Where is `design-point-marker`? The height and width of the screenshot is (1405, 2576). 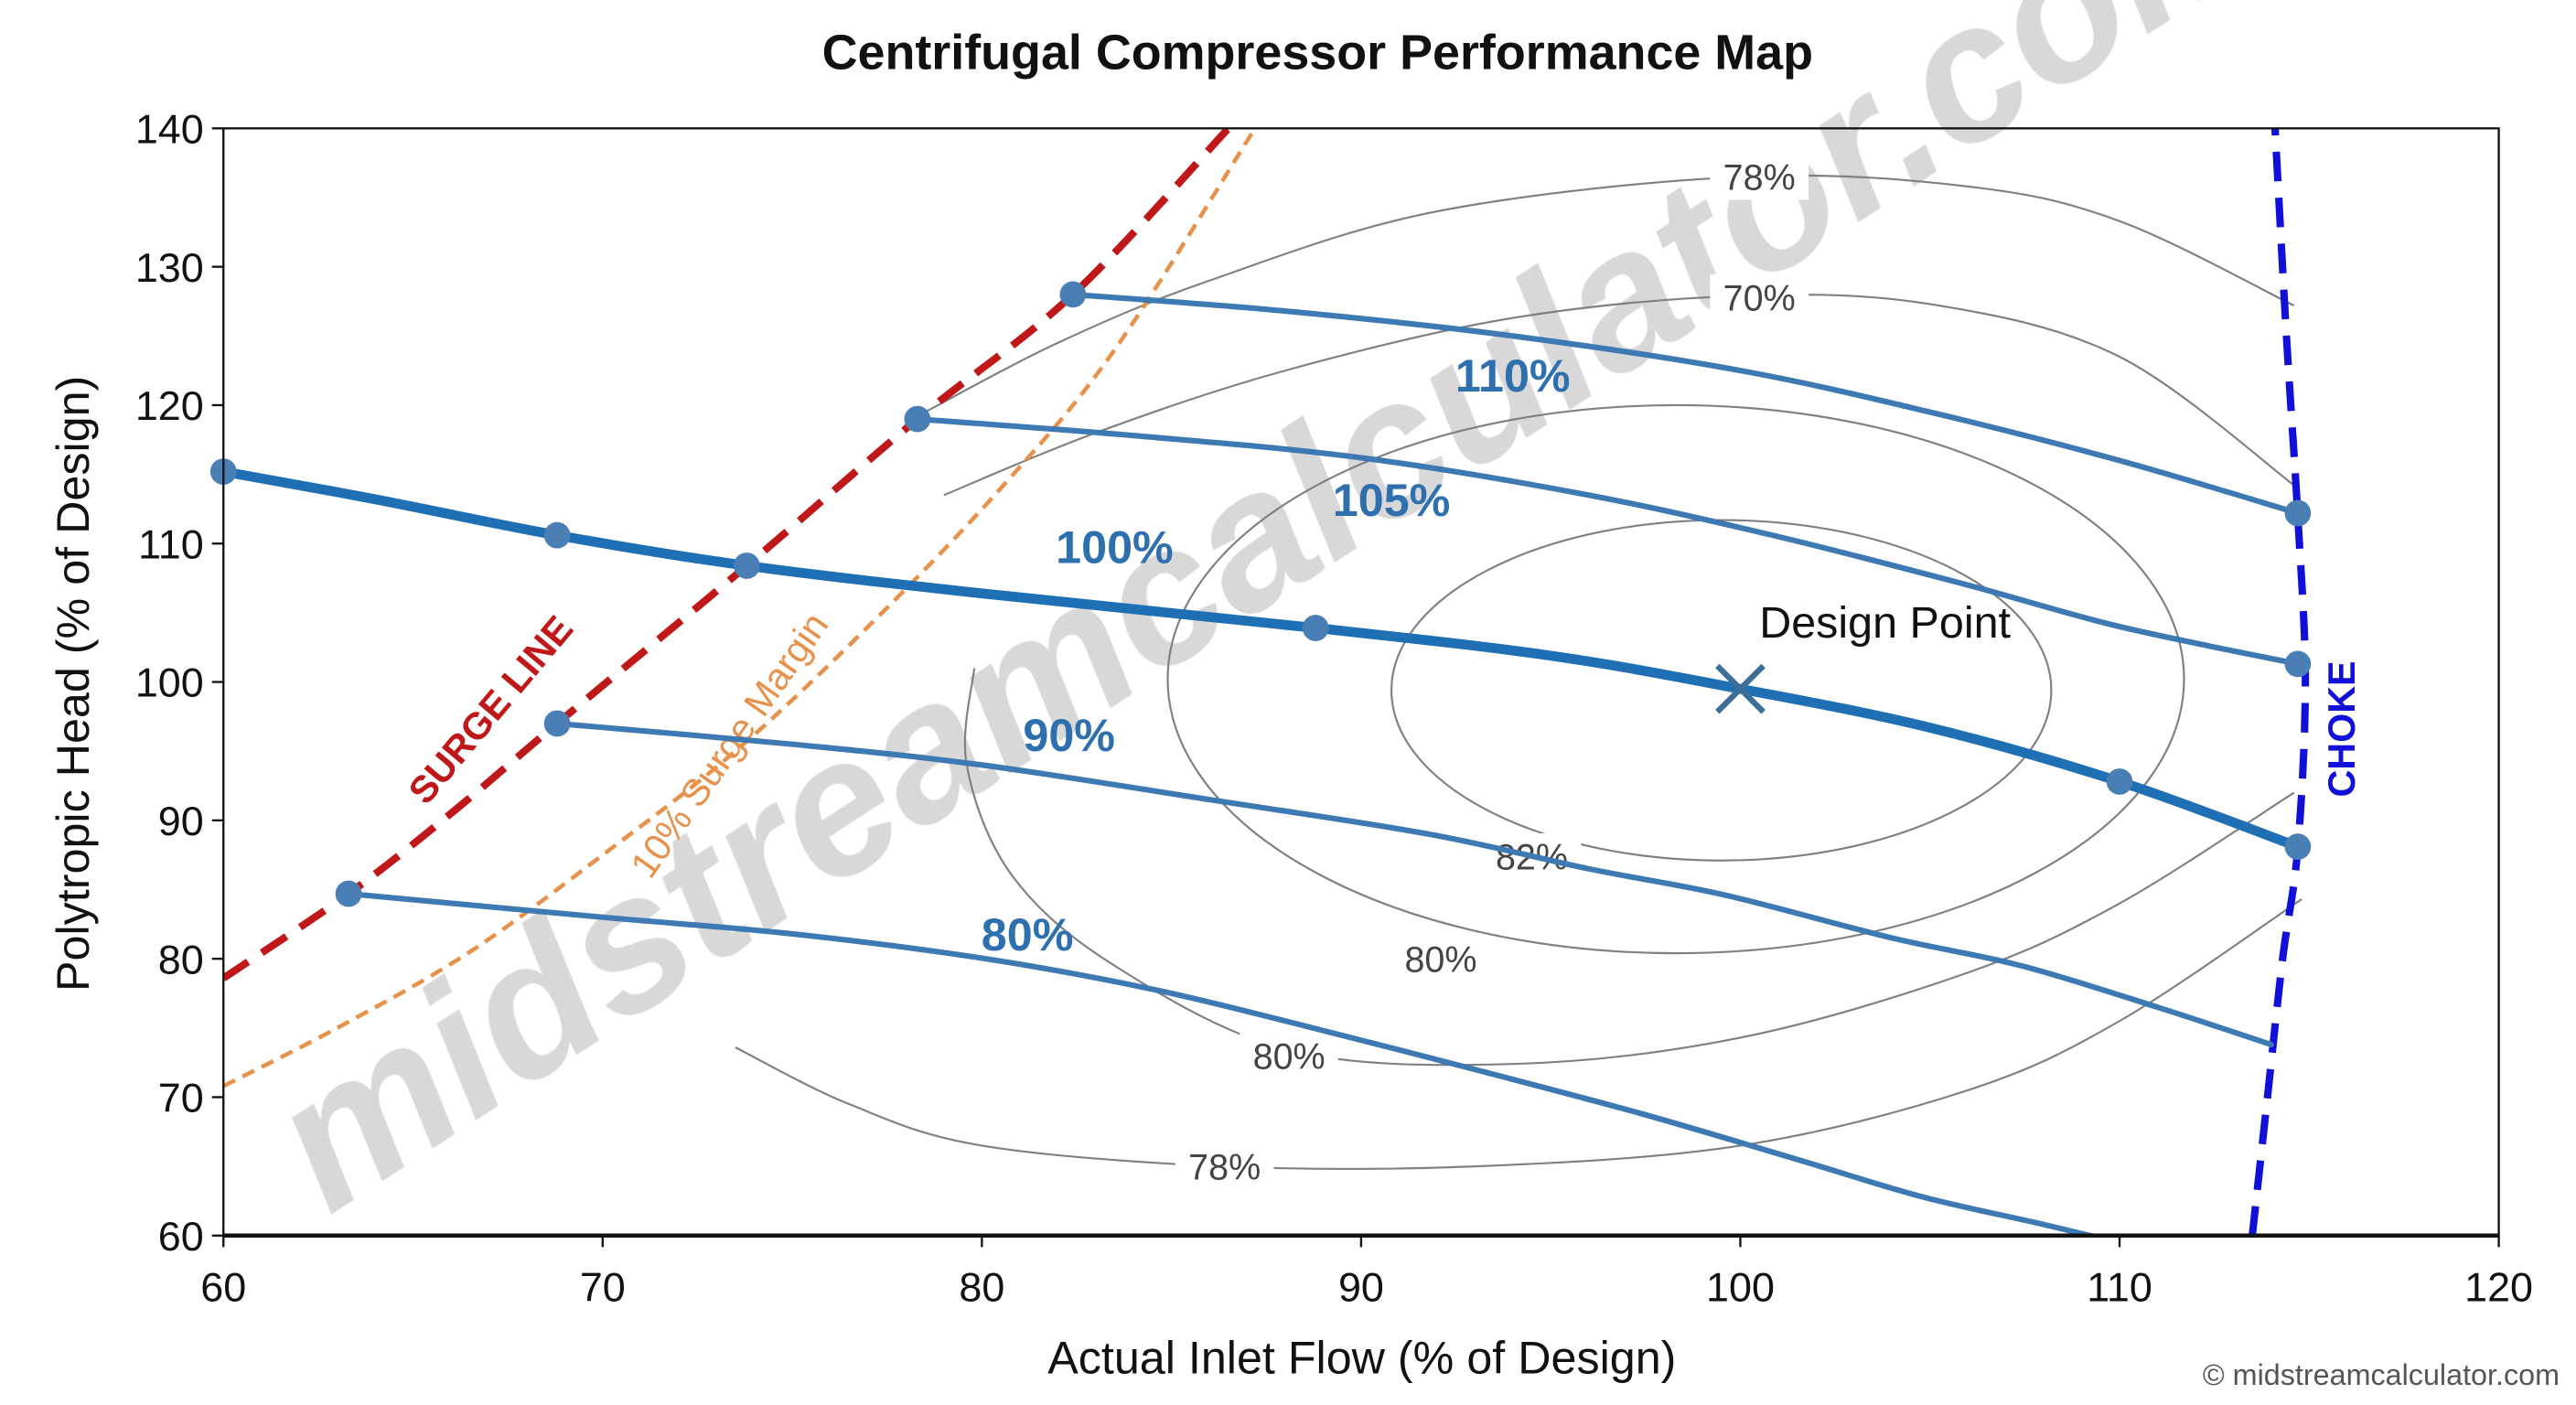
design-point-marker is located at coordinates (1741, 688).